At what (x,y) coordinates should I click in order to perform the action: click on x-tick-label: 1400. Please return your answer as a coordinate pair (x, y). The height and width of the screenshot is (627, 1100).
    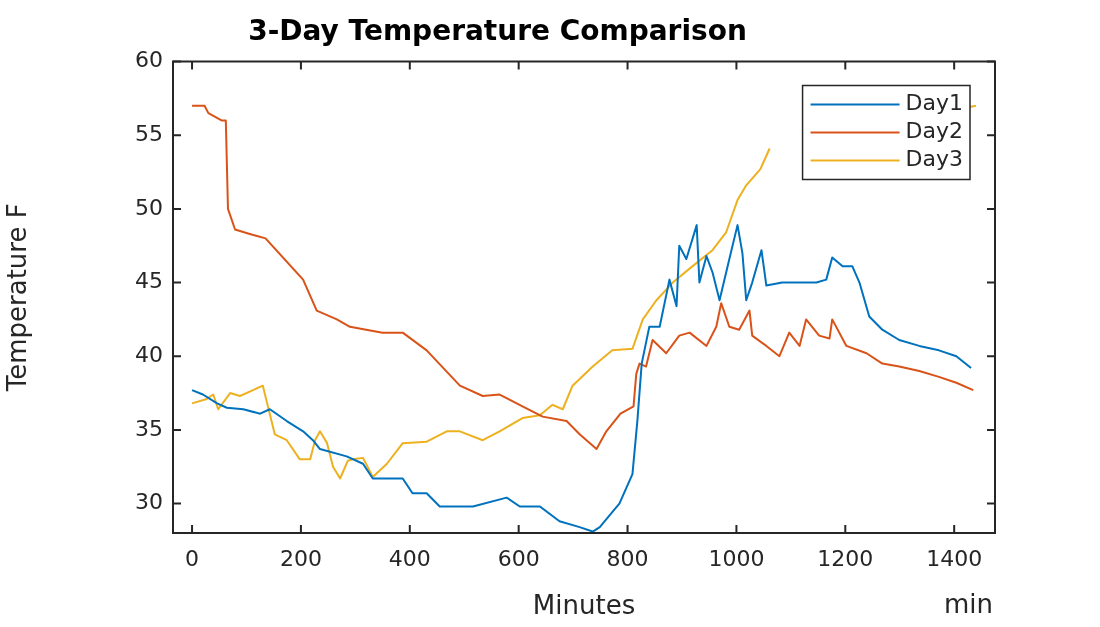
    Looking at the image, I should click on (954, 558).